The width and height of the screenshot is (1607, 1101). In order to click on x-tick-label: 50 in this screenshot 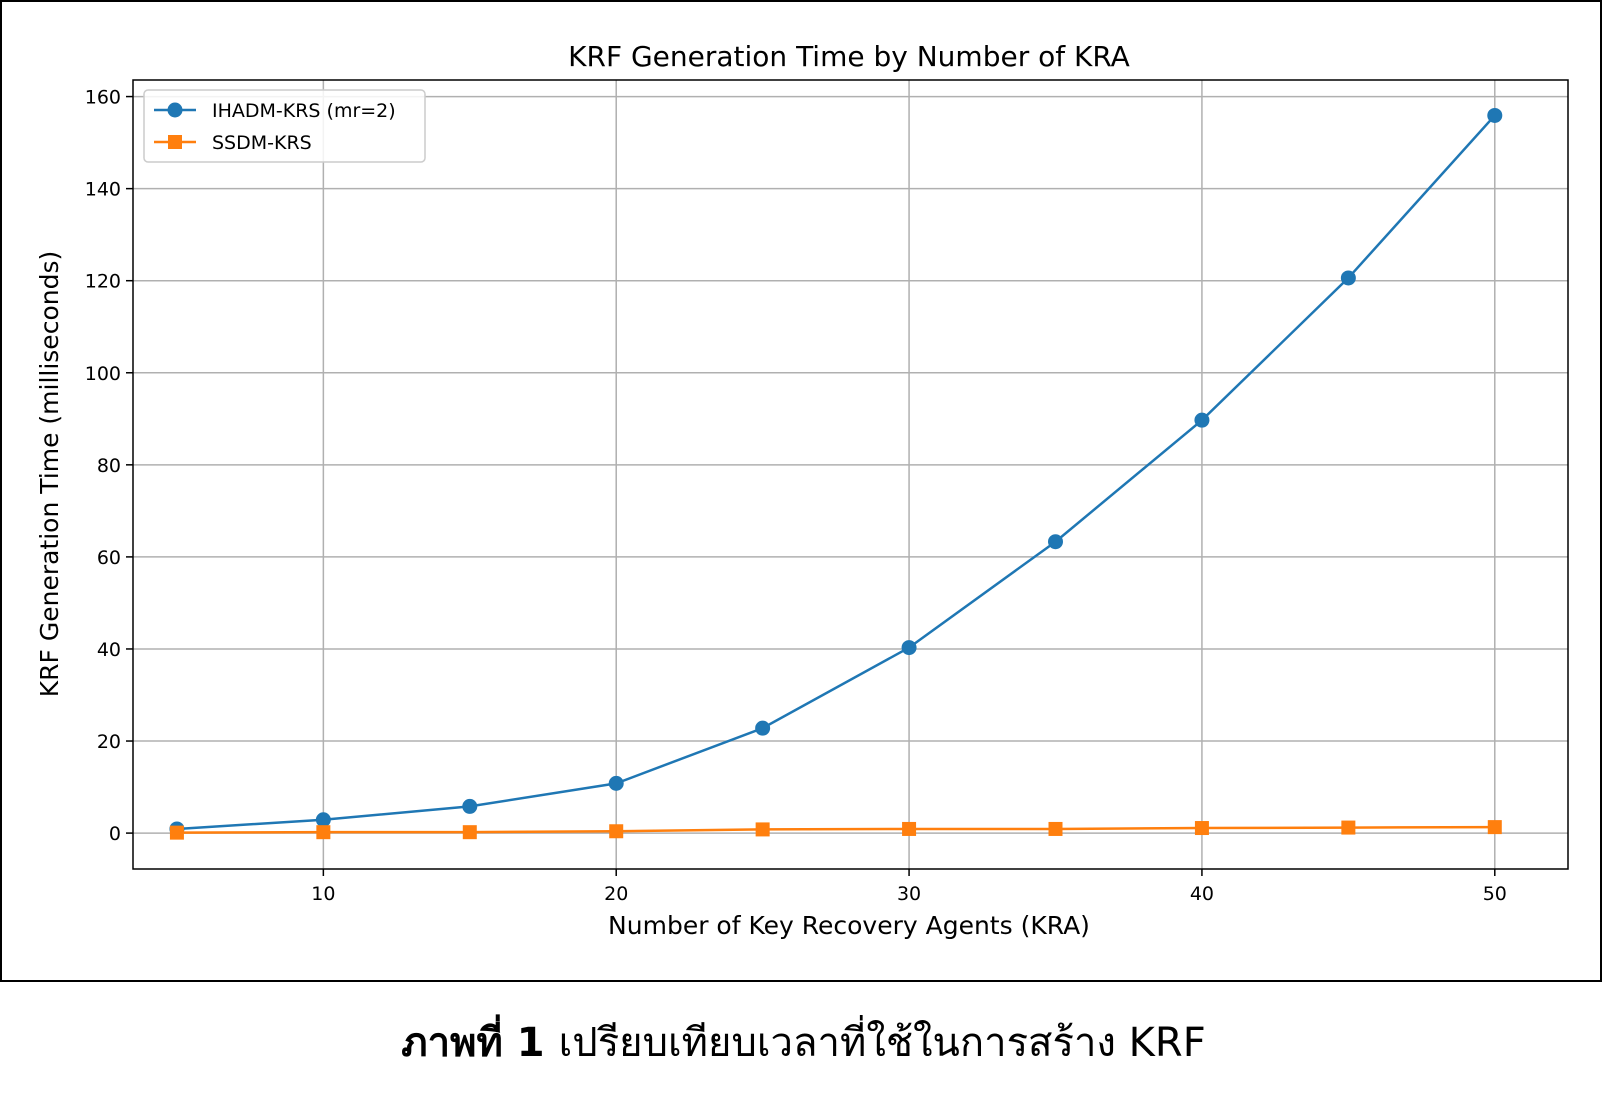, I will do `click(1495, 894)`.